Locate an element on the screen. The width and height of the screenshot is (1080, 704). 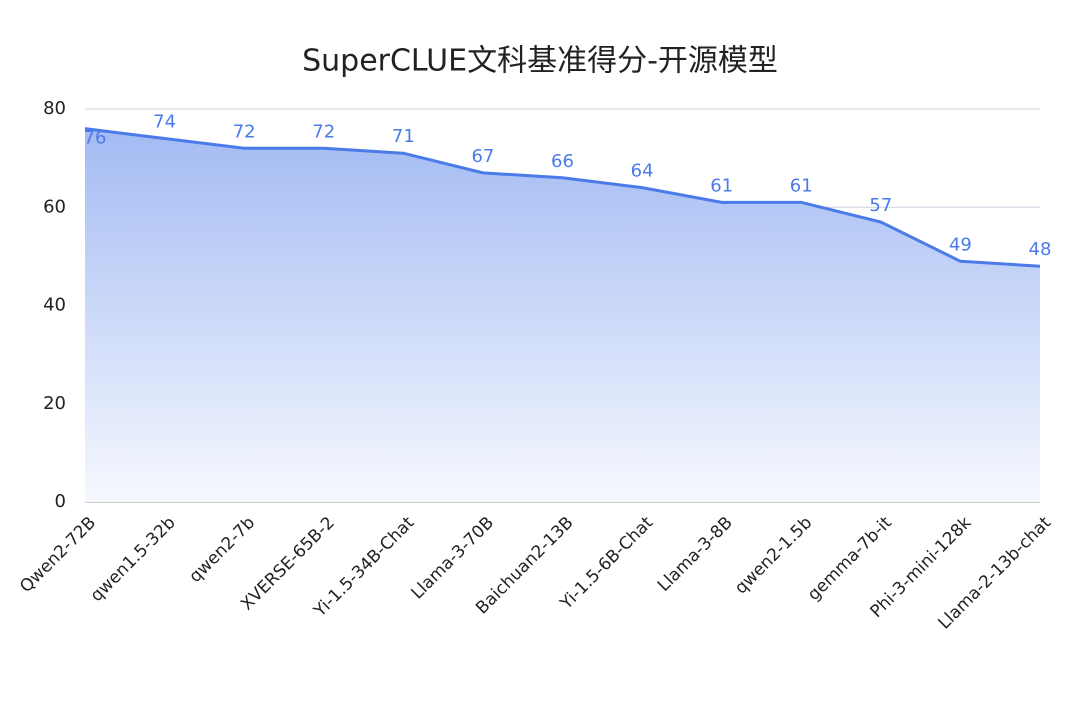
chart-title: SuperCLUE文科基准得分-开源模型 is located at coordinates (540, 61).